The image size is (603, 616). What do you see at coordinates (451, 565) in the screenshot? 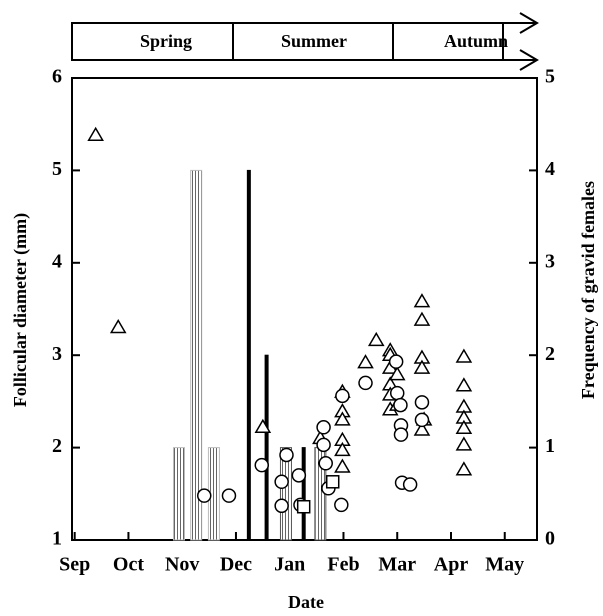
I see `x-tick-label: Apr` at bounding box center [451, 565].